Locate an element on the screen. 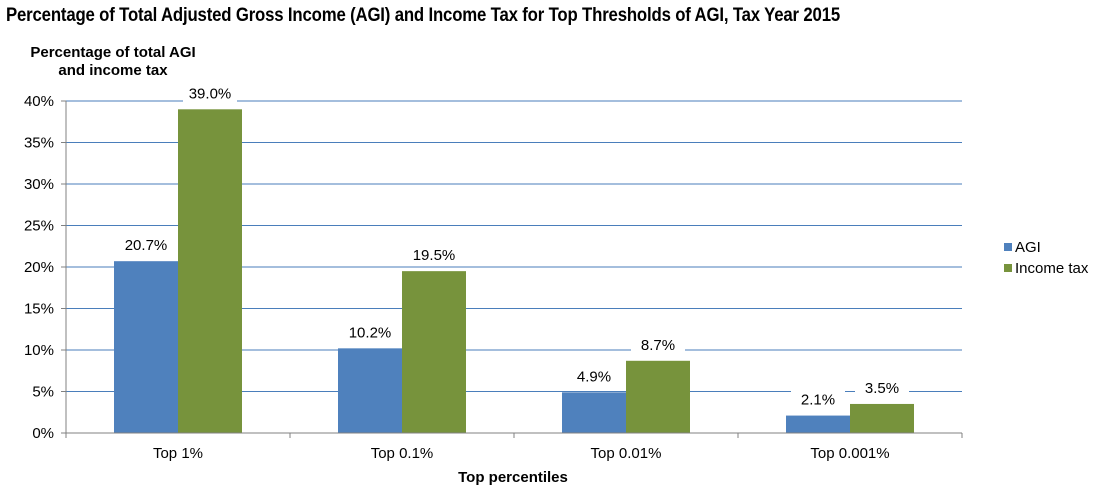 Image resolution: width=1104 pixels, height=494 pixels. legend-swatch-income-tax is located at coordinates (1008, 268).